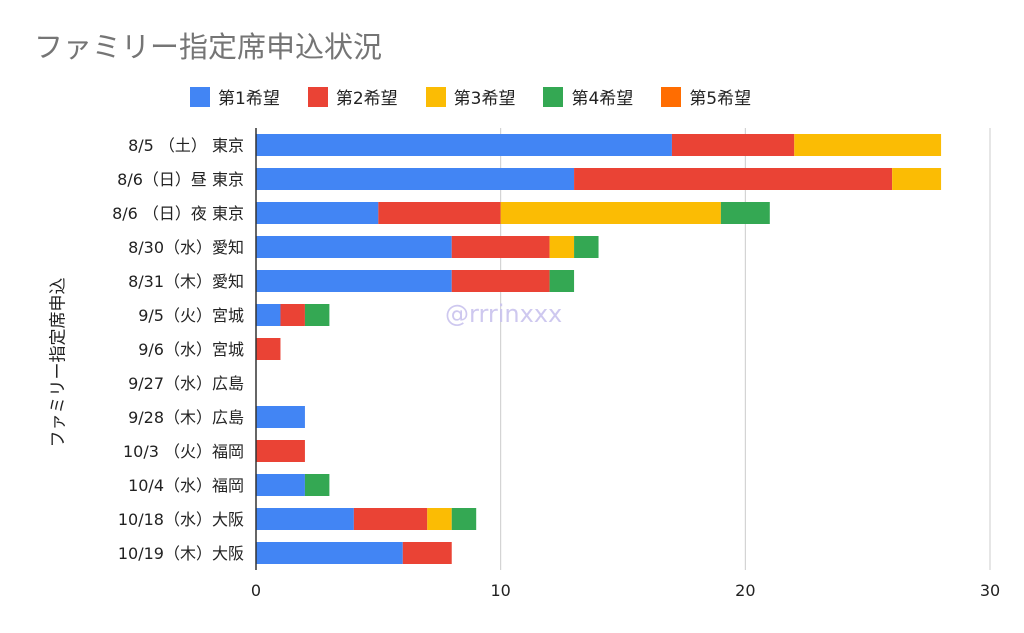 Image resolution: width=1024 pixels, height=633 pixels. I want to click on y-tick-label: 8/5 （土） 東京, so click(186, 145).